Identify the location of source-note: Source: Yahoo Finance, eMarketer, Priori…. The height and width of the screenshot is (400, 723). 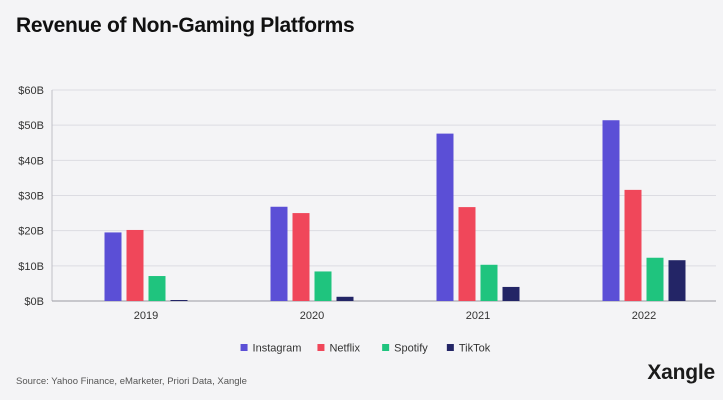
(131, 381).